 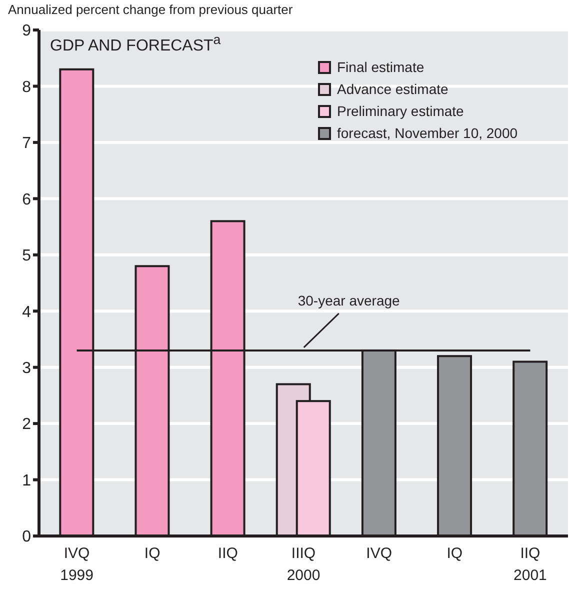 I want to click on legend-label: Advance estimate, so click(x=392, y=89).